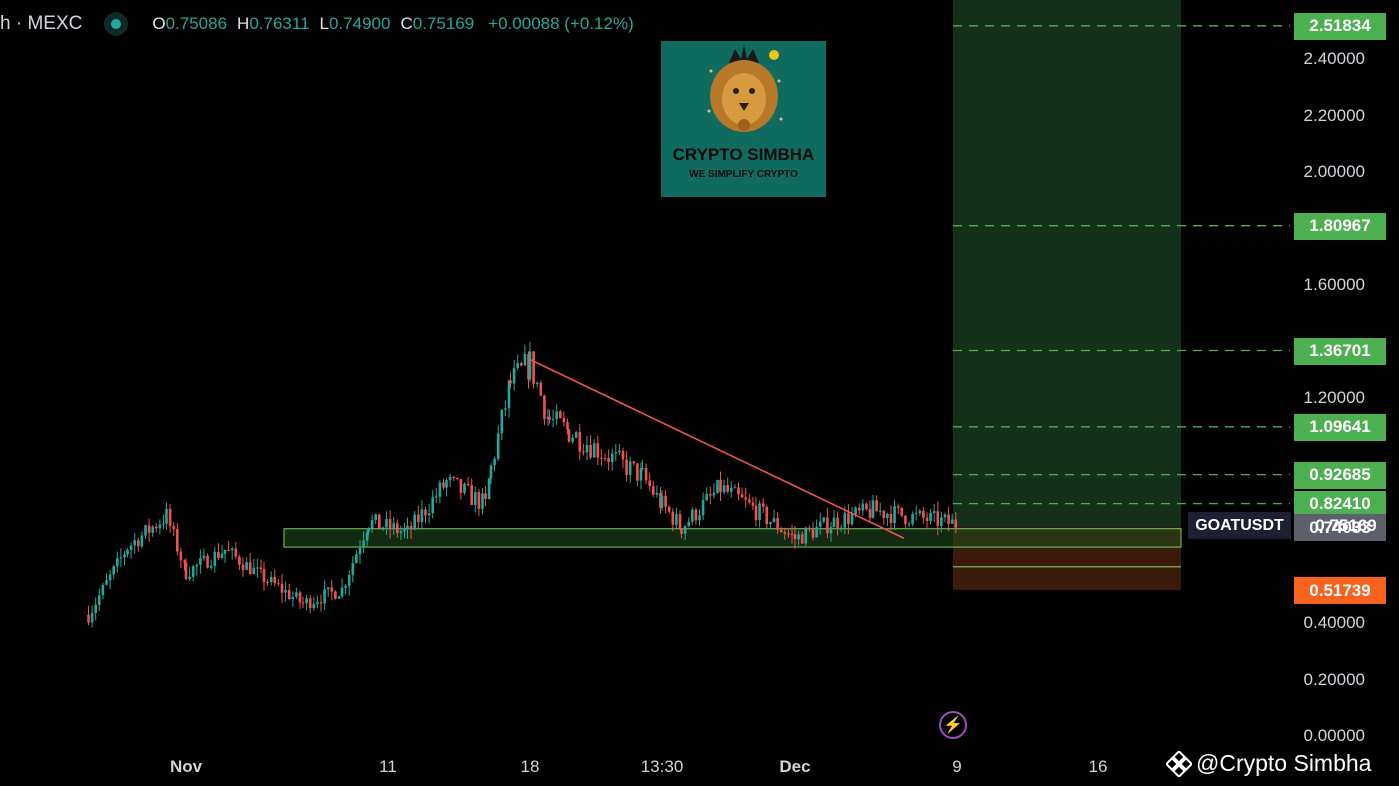  I want to click on watermark: @Crypto Simbha, so click(1268, 763).